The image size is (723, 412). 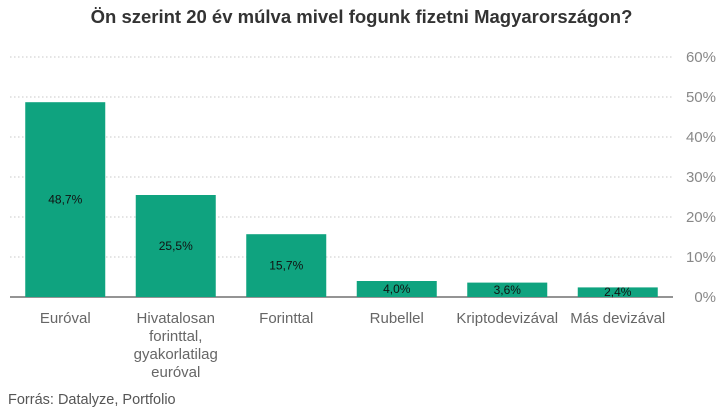 I want to click on y-tick-label: 40%, so click(x=701, y=137).